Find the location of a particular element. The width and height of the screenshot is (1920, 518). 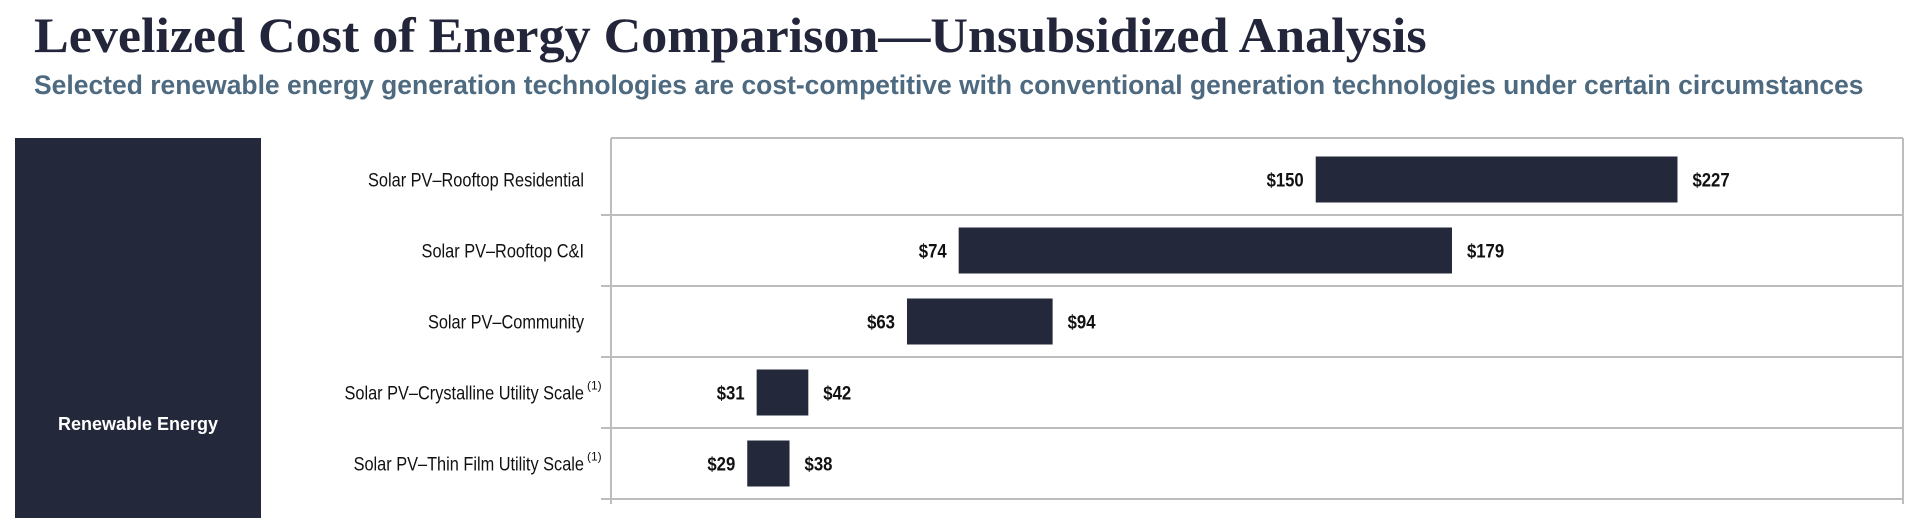

category-label: Solar PV–Rooftop Residential is located at coordinates (476, 179).